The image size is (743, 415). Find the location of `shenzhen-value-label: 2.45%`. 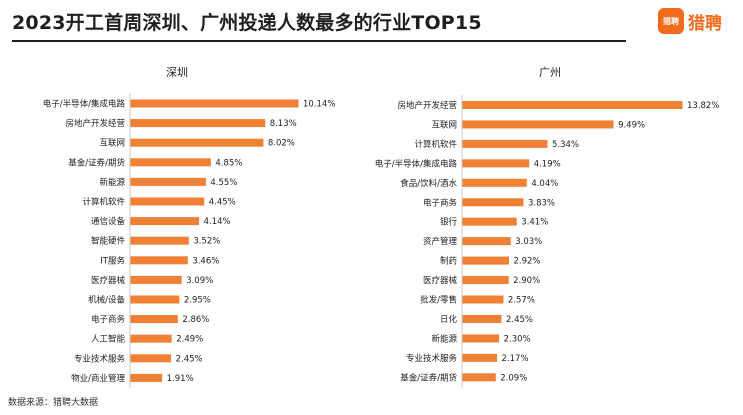

shenzhen-value-label: 2.45% is located at coordinates (189, 359).